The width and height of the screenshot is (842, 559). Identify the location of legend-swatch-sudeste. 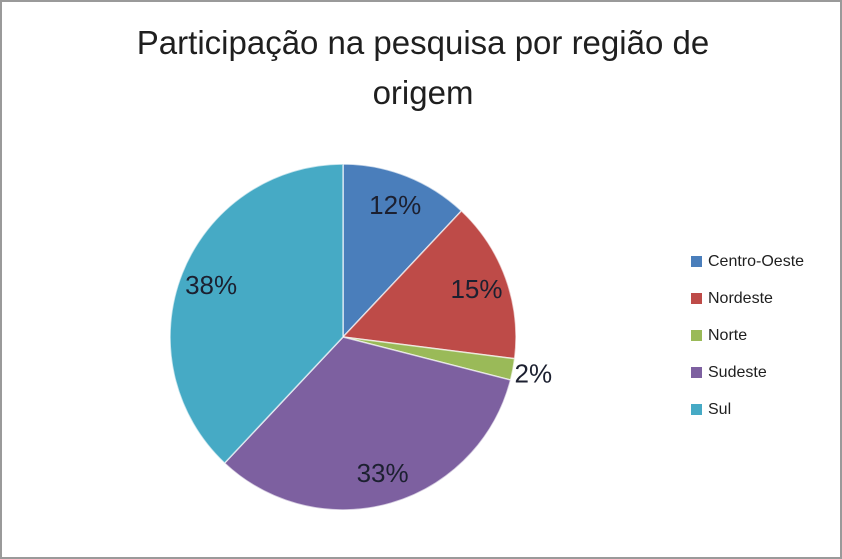
(696, 372).